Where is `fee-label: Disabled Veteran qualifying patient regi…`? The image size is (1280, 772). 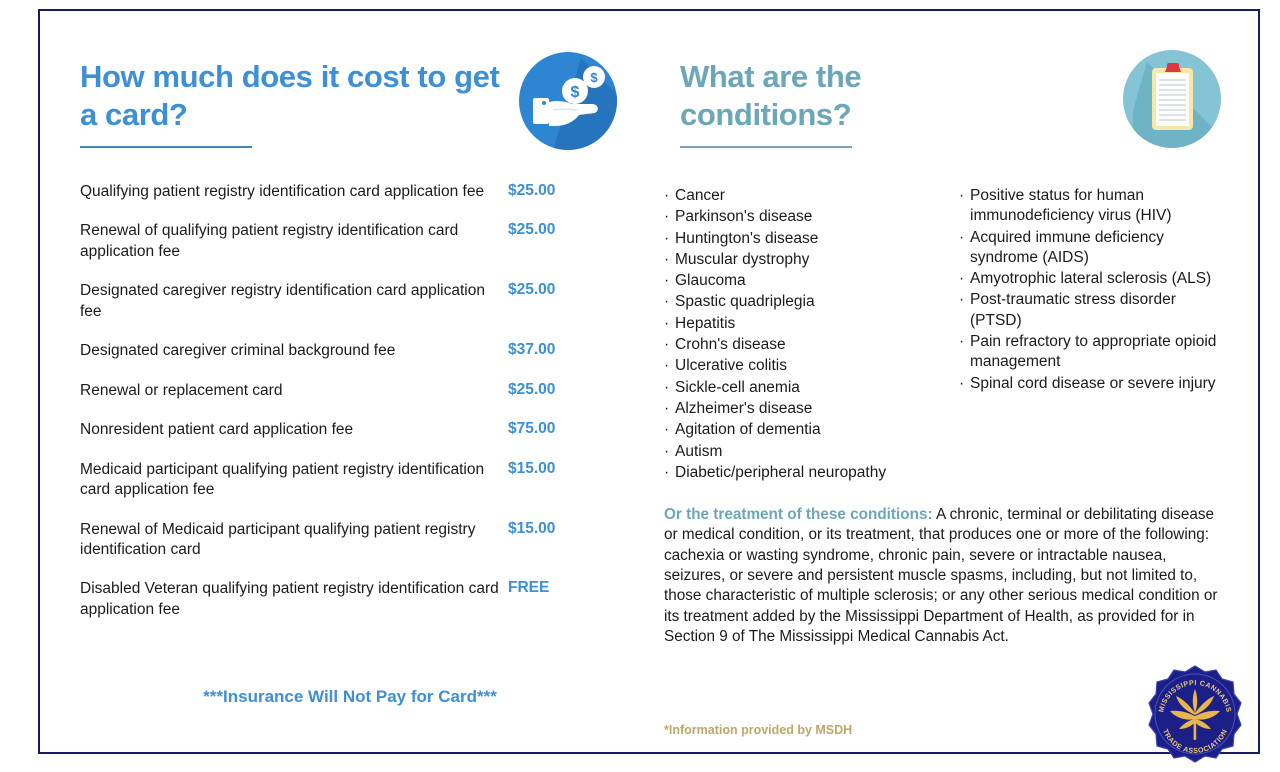
fee-label: Disabled Veteran qualifying patient regi… is located at coordinates (289, 599).